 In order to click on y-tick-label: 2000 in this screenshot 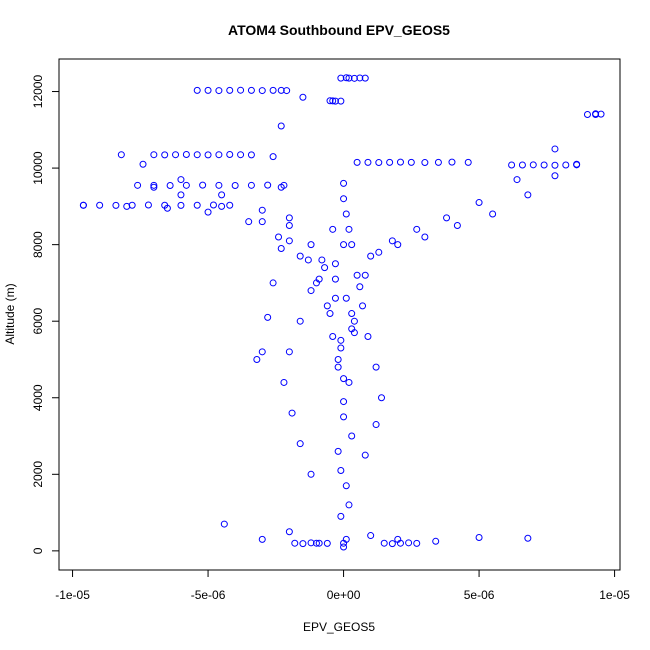, I will do `click(38, 474)`.